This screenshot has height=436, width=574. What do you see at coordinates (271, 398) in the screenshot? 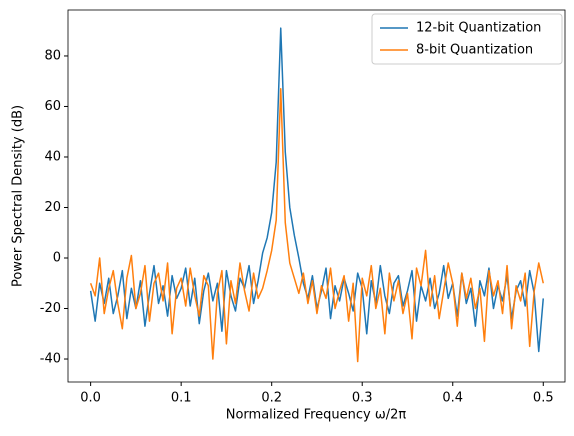
I see `x-tick-label: 0.2` at bounding box center [271, 398].